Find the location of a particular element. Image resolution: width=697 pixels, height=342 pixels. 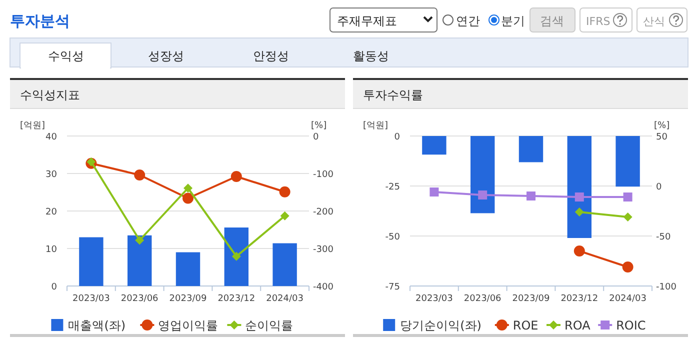

y-tick-label: 30 is located at coordinates (52, 175).